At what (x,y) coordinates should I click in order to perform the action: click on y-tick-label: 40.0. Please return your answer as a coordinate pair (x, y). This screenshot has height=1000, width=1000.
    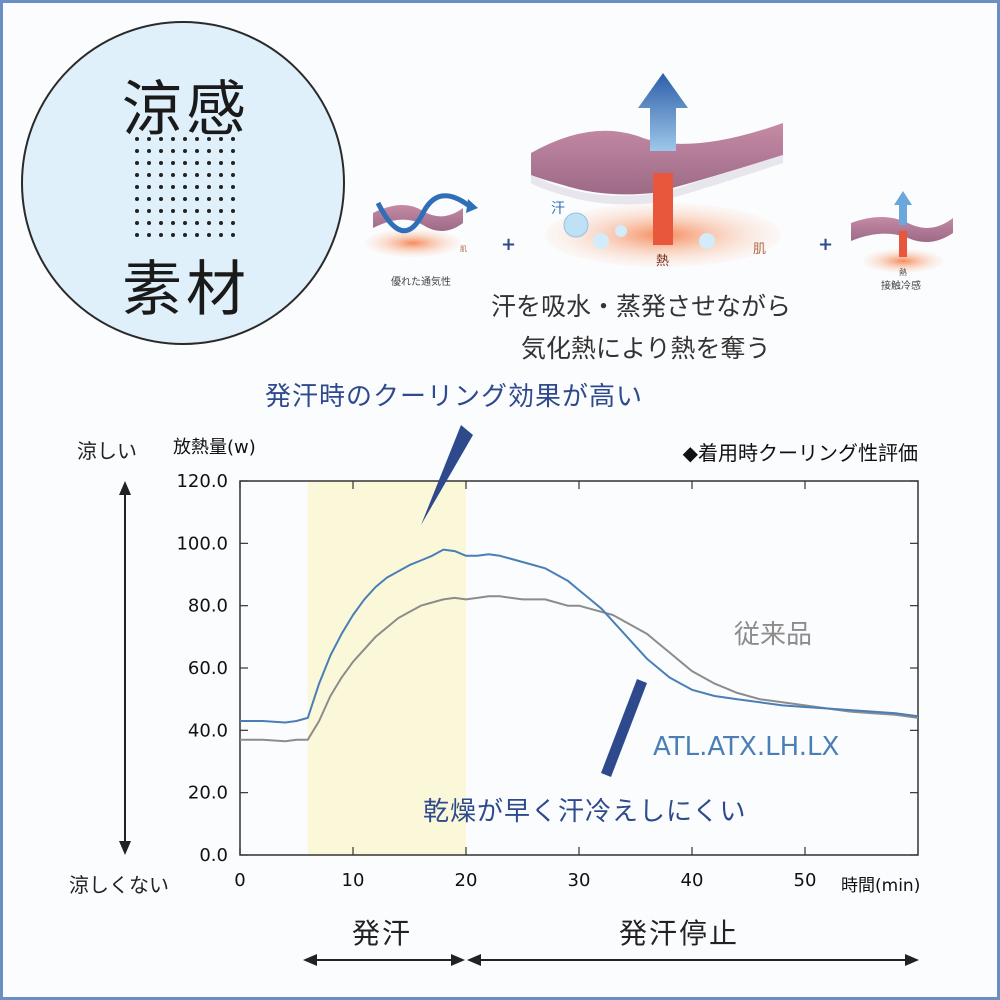
    Looking at the image, I should click on (208, 730).